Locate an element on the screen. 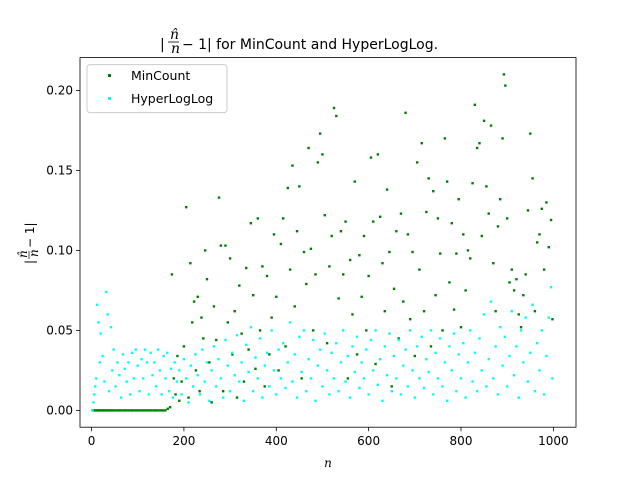  y-tick-label: 0.10 is located at coordinates (59, 250).